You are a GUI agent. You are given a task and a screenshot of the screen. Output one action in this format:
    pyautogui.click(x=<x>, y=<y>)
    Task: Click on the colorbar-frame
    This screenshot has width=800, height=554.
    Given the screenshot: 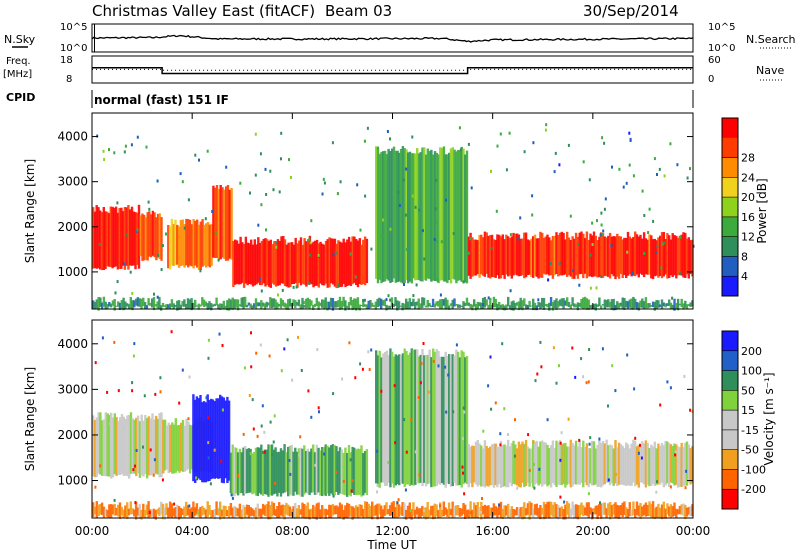 What is the action you would take?
    pyautogui.click(x=730, y=420)
    